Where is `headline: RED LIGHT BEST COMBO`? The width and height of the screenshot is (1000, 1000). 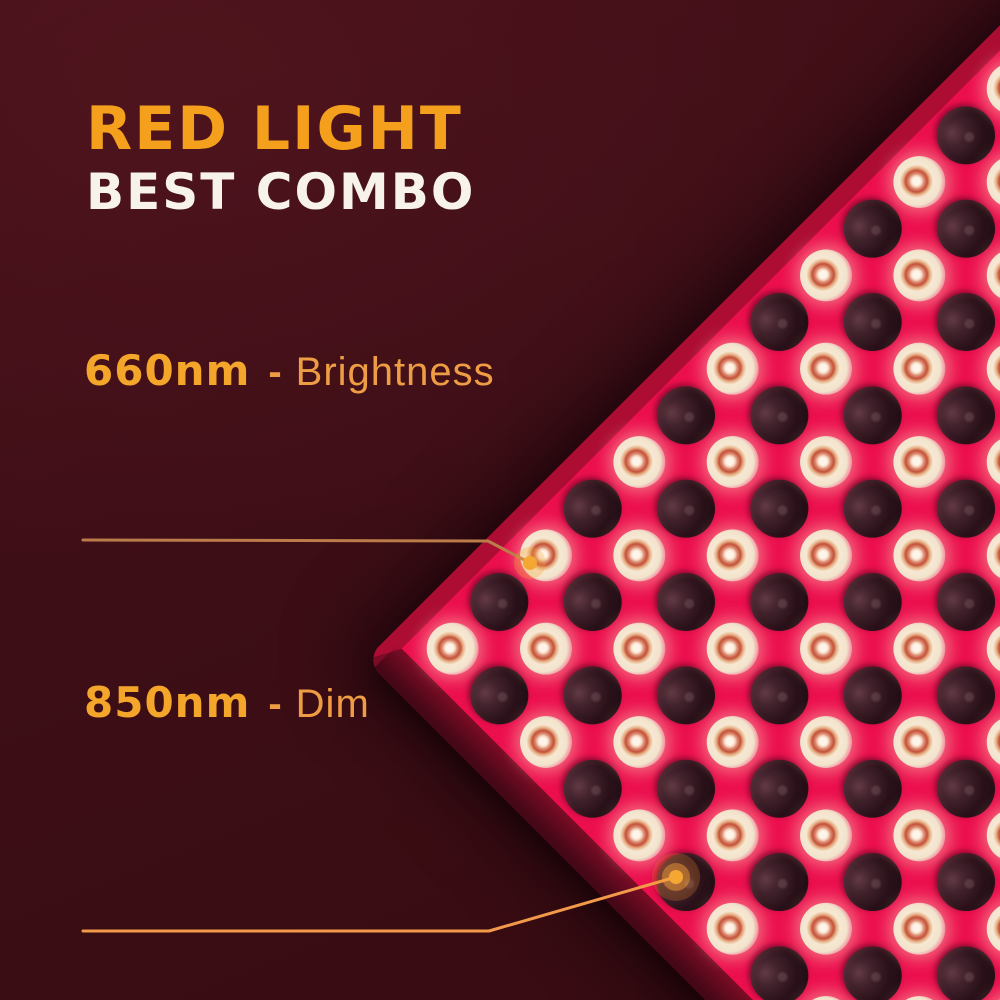
headline: RED LIGHT BEST COMBO is located at coordinates (280, 159).